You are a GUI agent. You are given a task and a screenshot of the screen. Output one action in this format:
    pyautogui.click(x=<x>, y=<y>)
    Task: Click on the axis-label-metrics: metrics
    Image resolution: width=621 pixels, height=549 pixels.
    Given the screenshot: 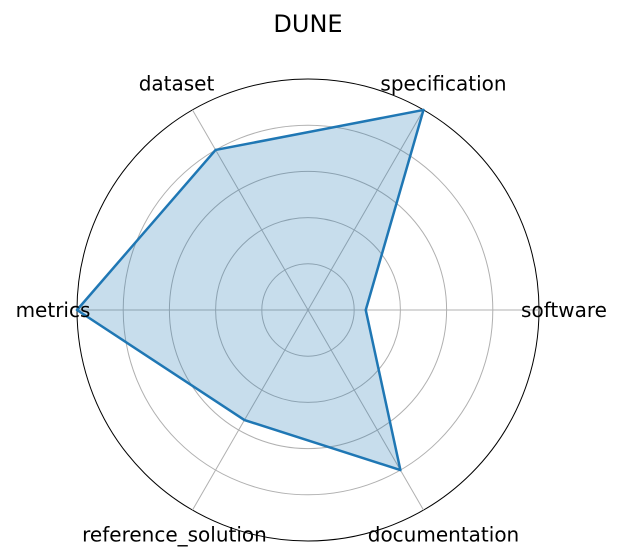 What is the action you would take?
    pyautogui.click(x=53, y=310)
    